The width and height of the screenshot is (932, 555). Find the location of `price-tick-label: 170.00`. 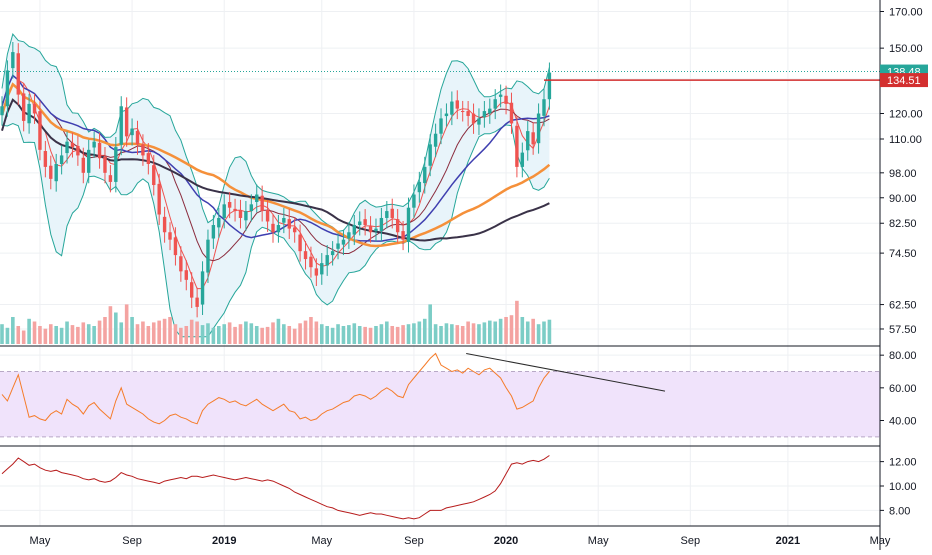

price-tick-label: 170.00 is located at coordinates (906, 12).